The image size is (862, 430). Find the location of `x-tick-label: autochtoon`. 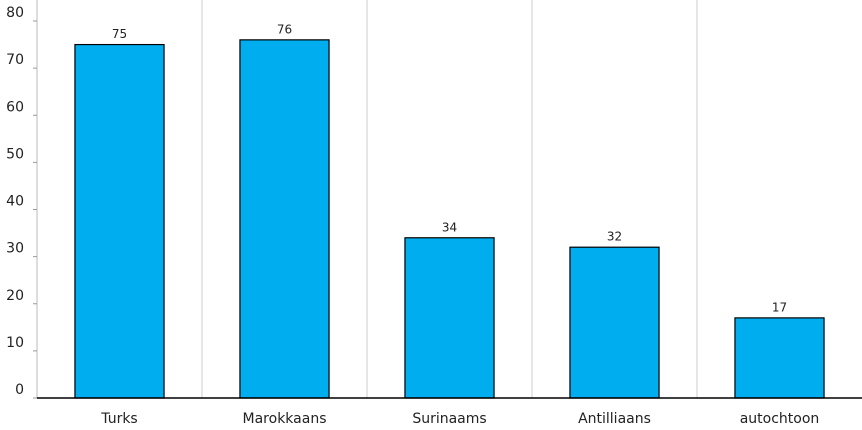

x-tick-label: autochtoon is located at coordinates (780, 419).